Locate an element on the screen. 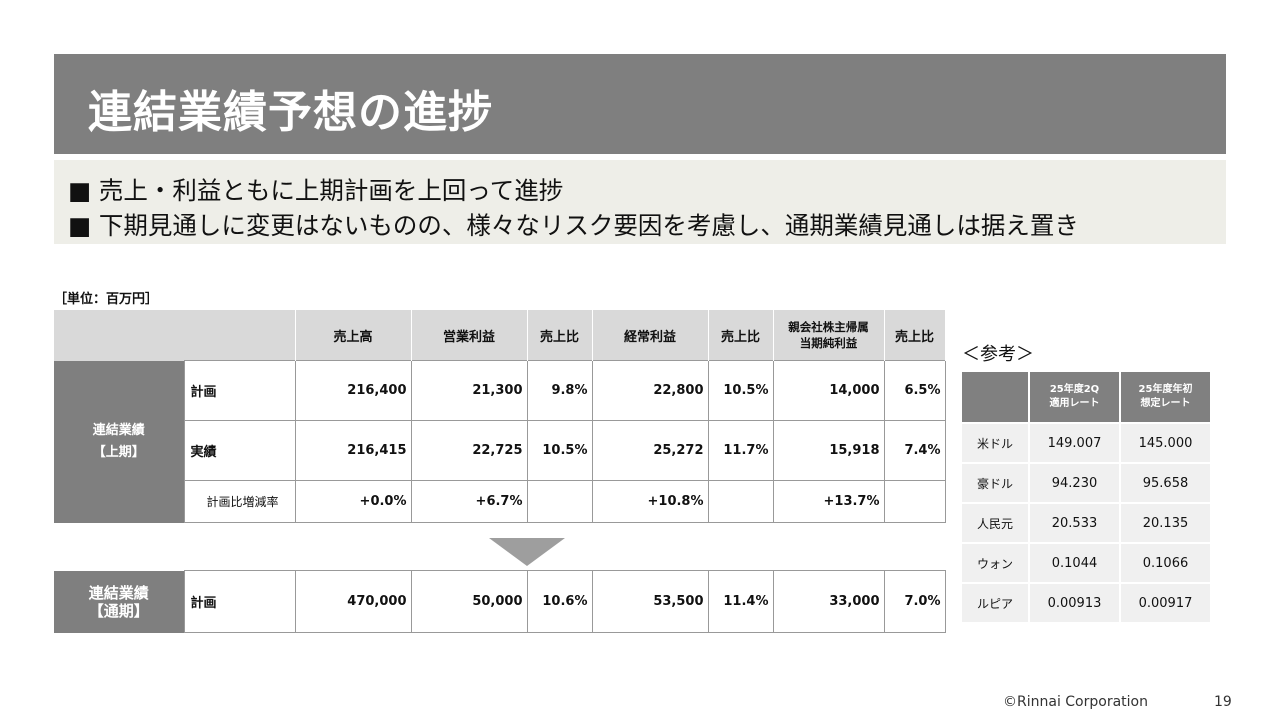 This screenshot has height=720, width=1280. header-ratio-1: 売上比 is located at coordinates (560, 335).